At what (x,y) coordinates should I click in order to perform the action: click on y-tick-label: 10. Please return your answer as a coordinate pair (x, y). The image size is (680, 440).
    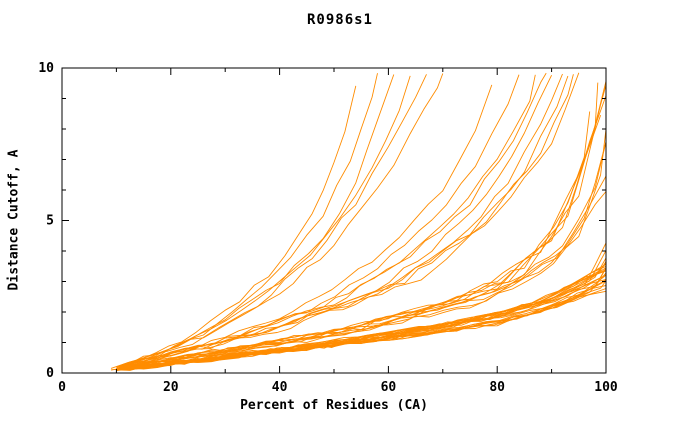
    Looking at the image, I should click on (46, 68).